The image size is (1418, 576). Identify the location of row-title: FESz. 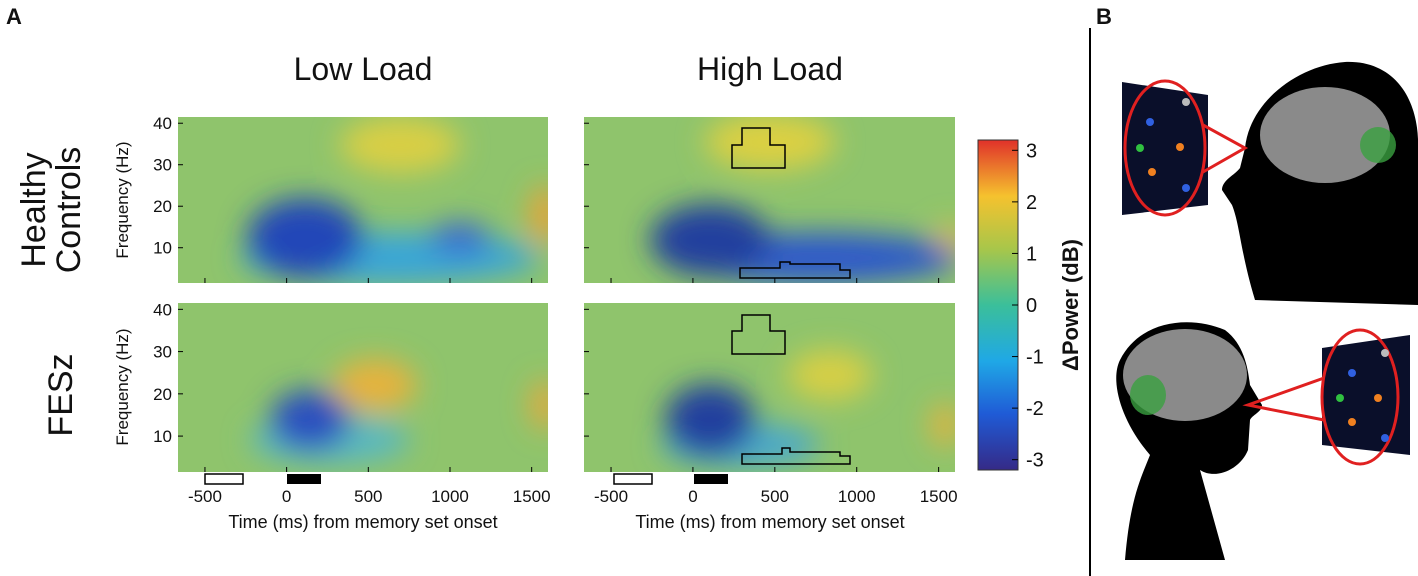
(61, 394).